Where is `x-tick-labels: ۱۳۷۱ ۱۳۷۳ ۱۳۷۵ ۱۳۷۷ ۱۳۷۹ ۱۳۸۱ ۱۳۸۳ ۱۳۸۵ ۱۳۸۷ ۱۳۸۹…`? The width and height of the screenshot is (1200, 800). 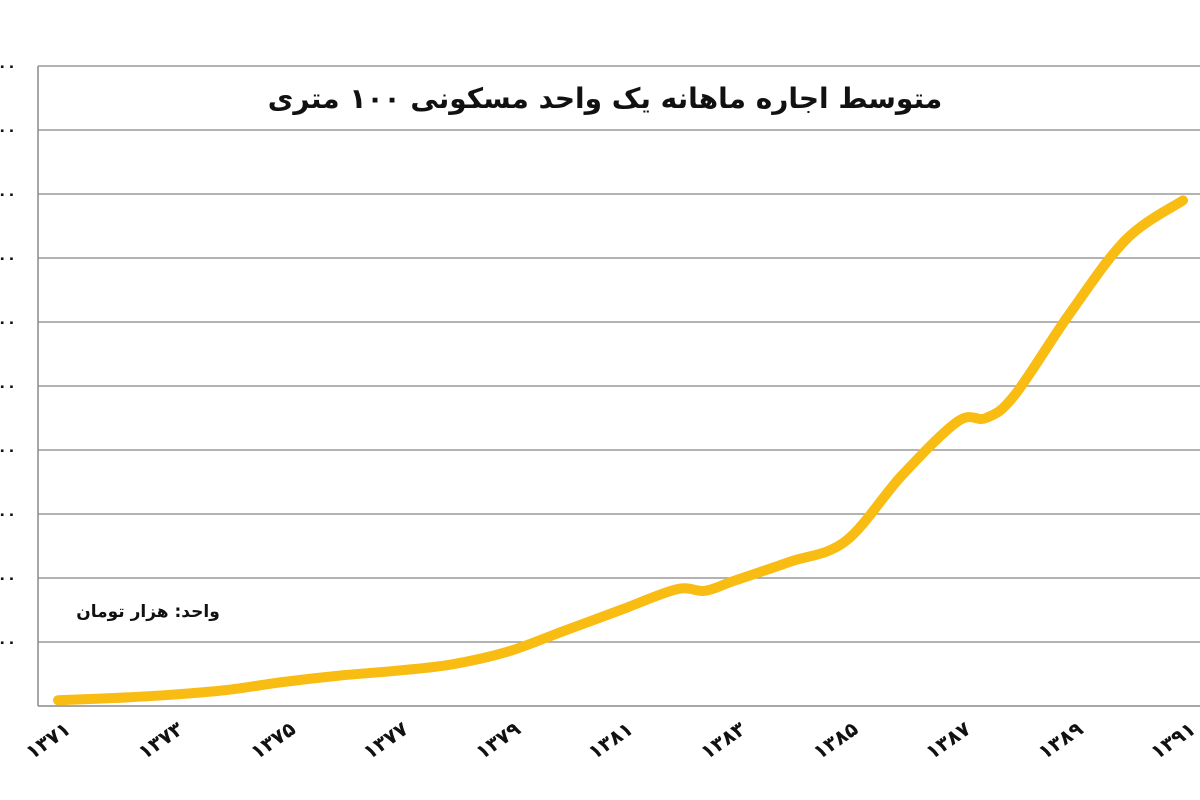 x-tick-labels: ۱۳۷۱ ۱۳۷۳ ۱۳۷۵ ۱۳۷۷ ۱۳۷۹ ۱۳۸۱ ۱۳۸۳ ۱۳۸۵ ۱۳۸۷ ۱۳۸۹… is located at coordinates (610, 740).